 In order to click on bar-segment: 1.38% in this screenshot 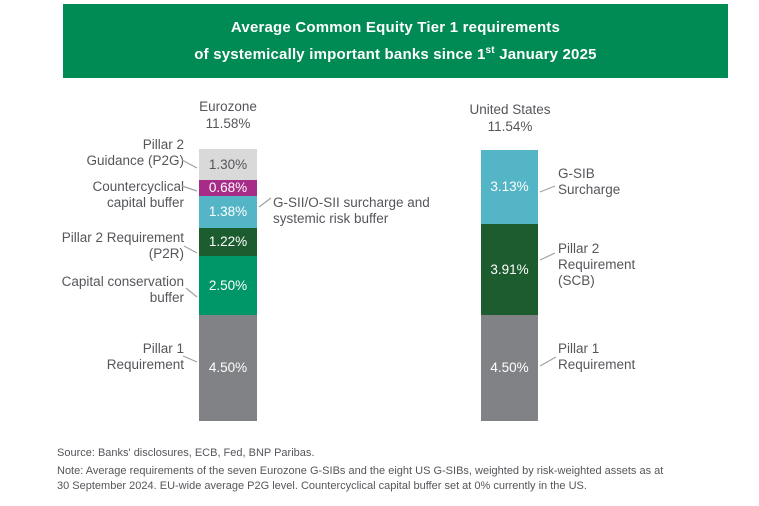, I will do `click(228, 211)`.